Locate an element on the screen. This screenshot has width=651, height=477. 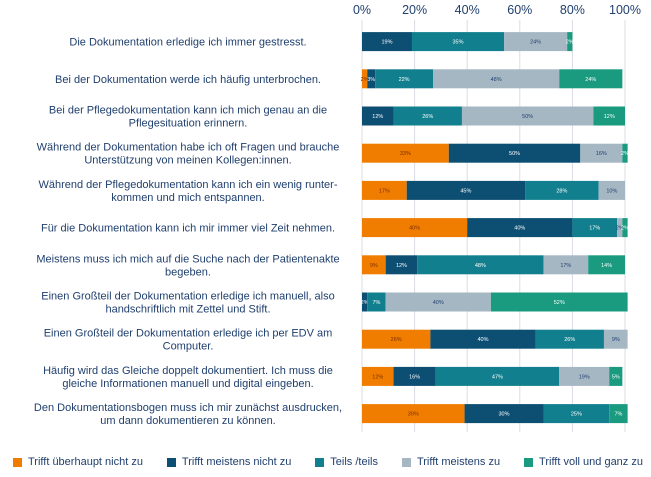
legend-swatch is located at coordinates (171, 462).